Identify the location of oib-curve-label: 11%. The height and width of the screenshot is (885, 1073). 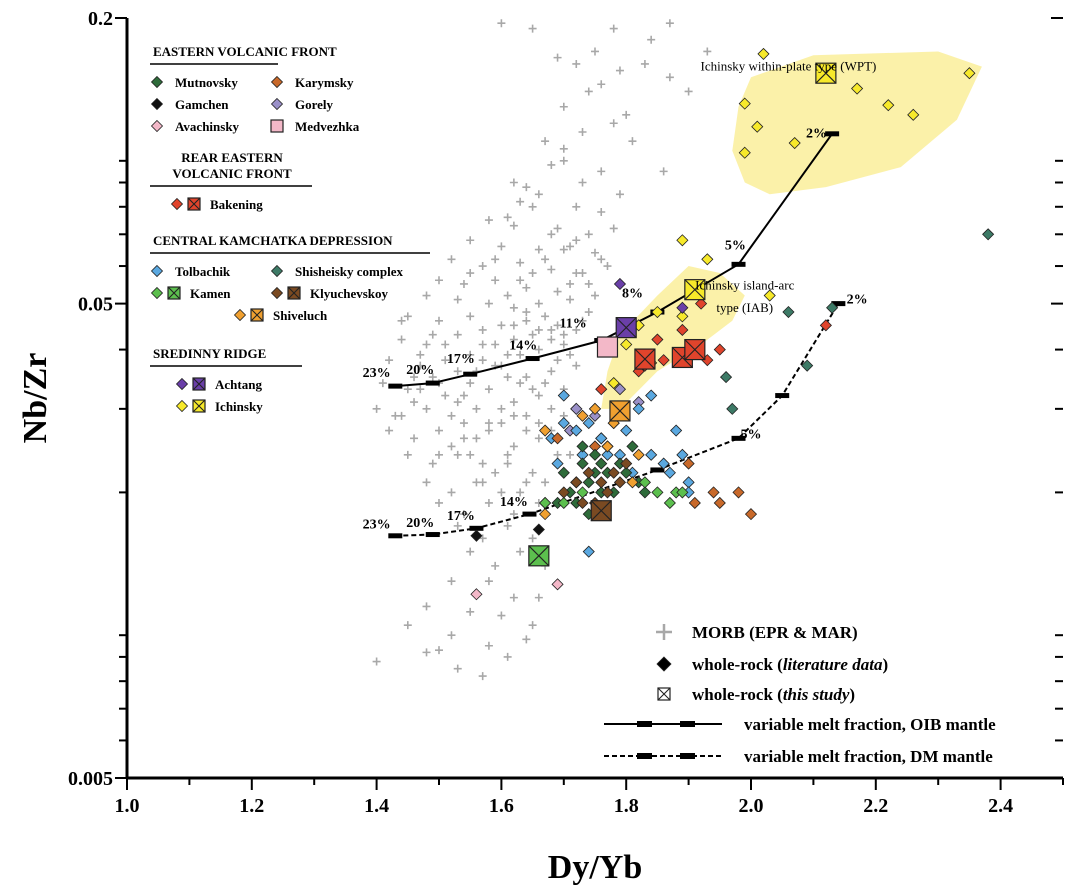
(573, 324).